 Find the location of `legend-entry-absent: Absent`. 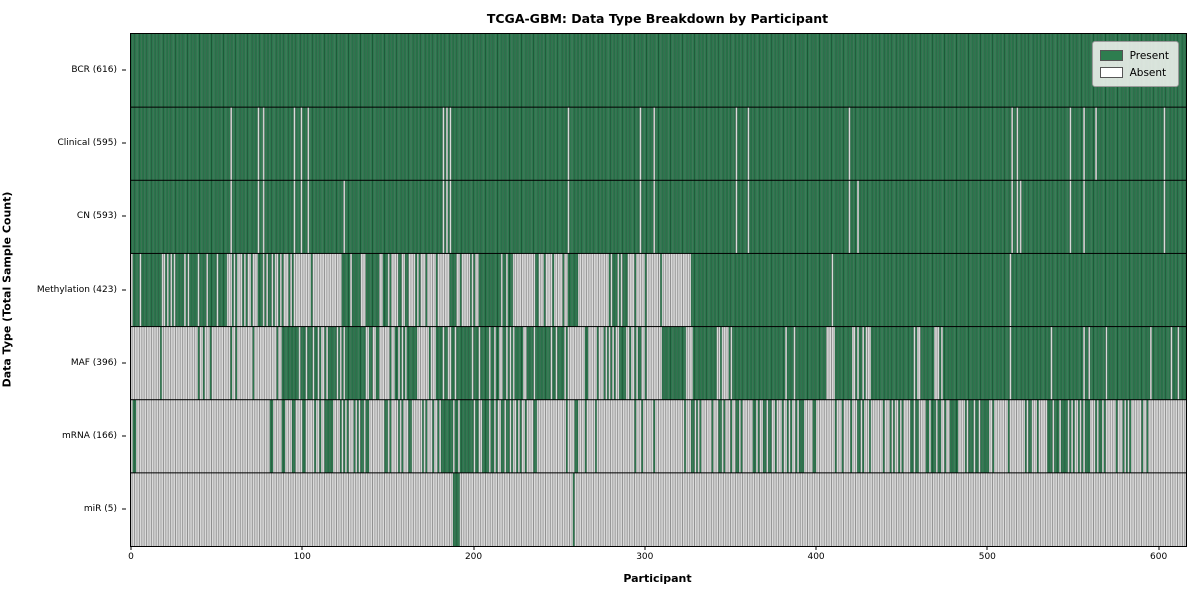

legend-entry-absent: Absent is located at coordinates (1134, 72).